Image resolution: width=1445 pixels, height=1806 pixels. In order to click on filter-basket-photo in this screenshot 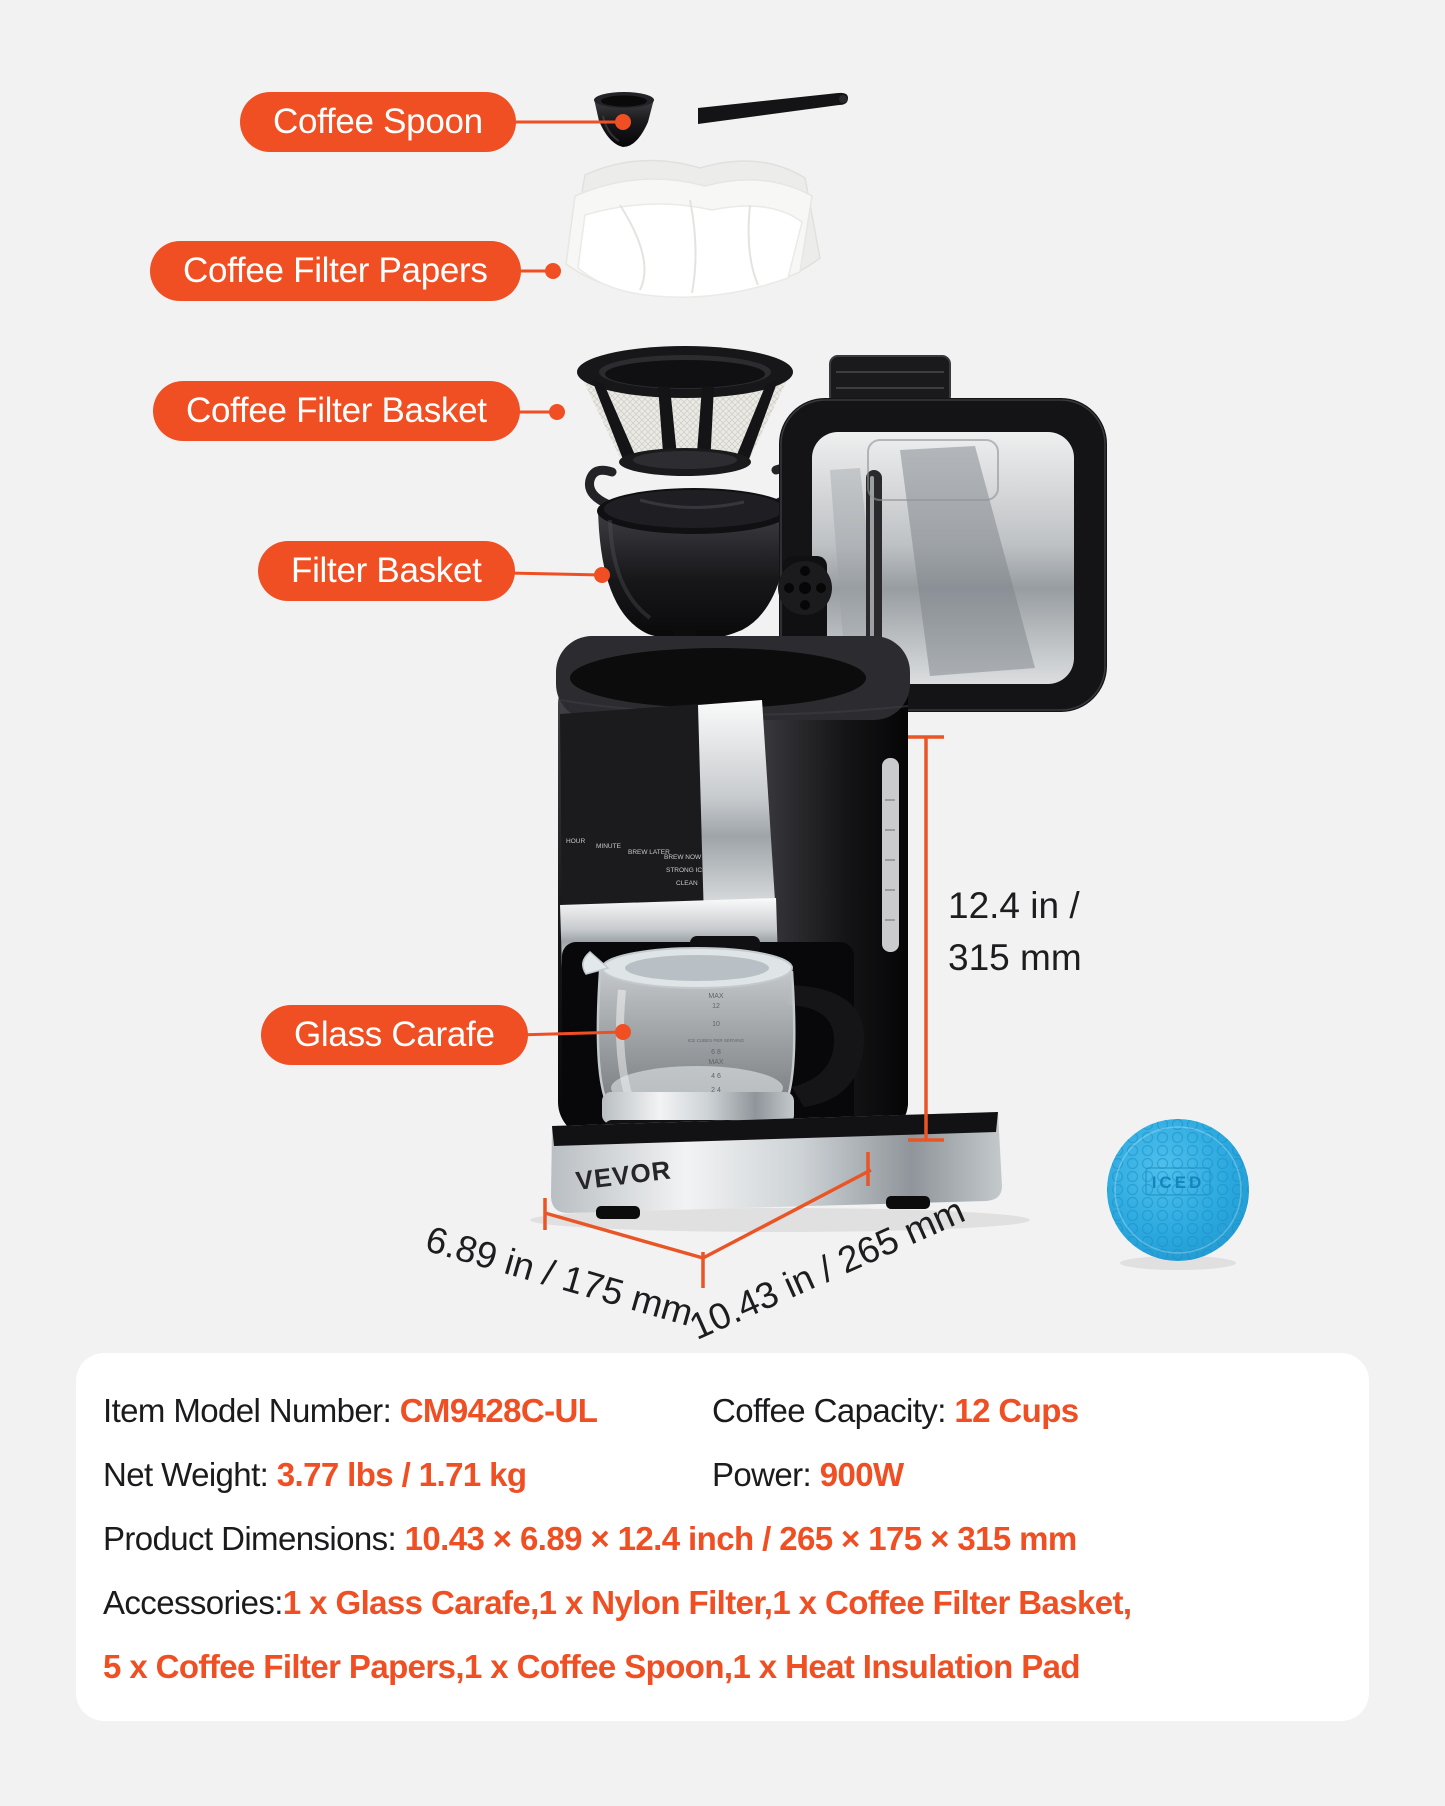, I will do `click(694, 561)`.